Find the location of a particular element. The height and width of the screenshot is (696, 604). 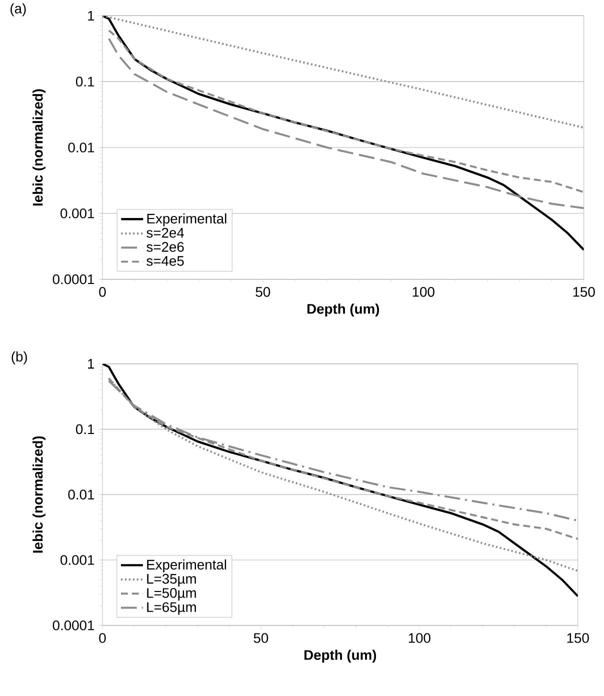

chart-title: (a) is located at coordinates (18, 9).